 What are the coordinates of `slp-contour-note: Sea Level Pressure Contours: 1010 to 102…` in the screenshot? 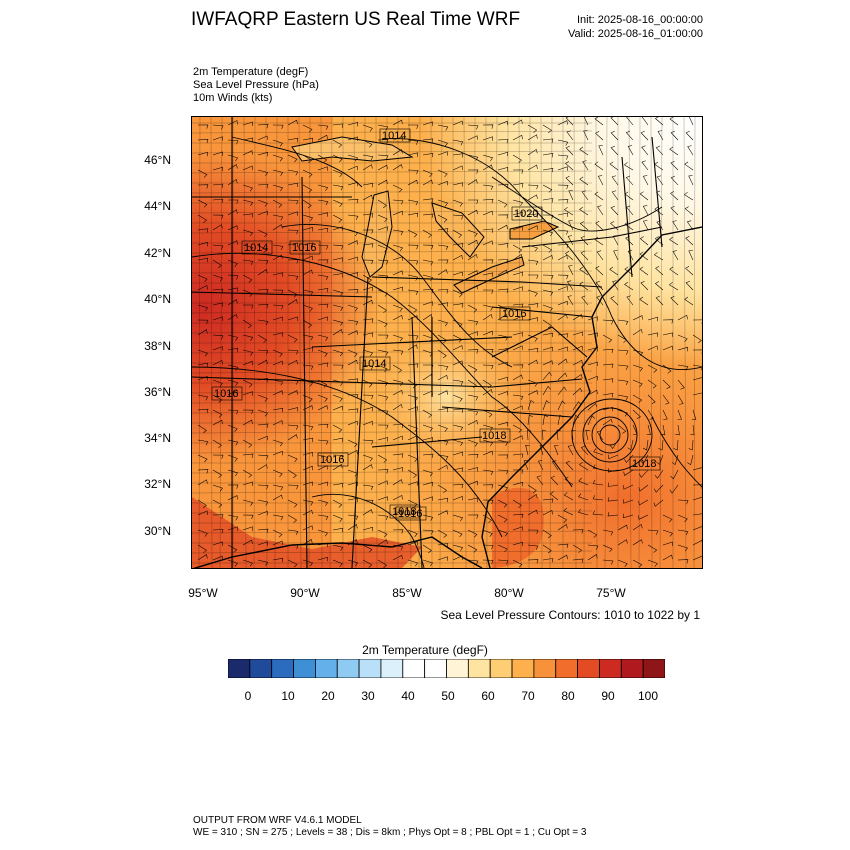 It's located at (570, 615).